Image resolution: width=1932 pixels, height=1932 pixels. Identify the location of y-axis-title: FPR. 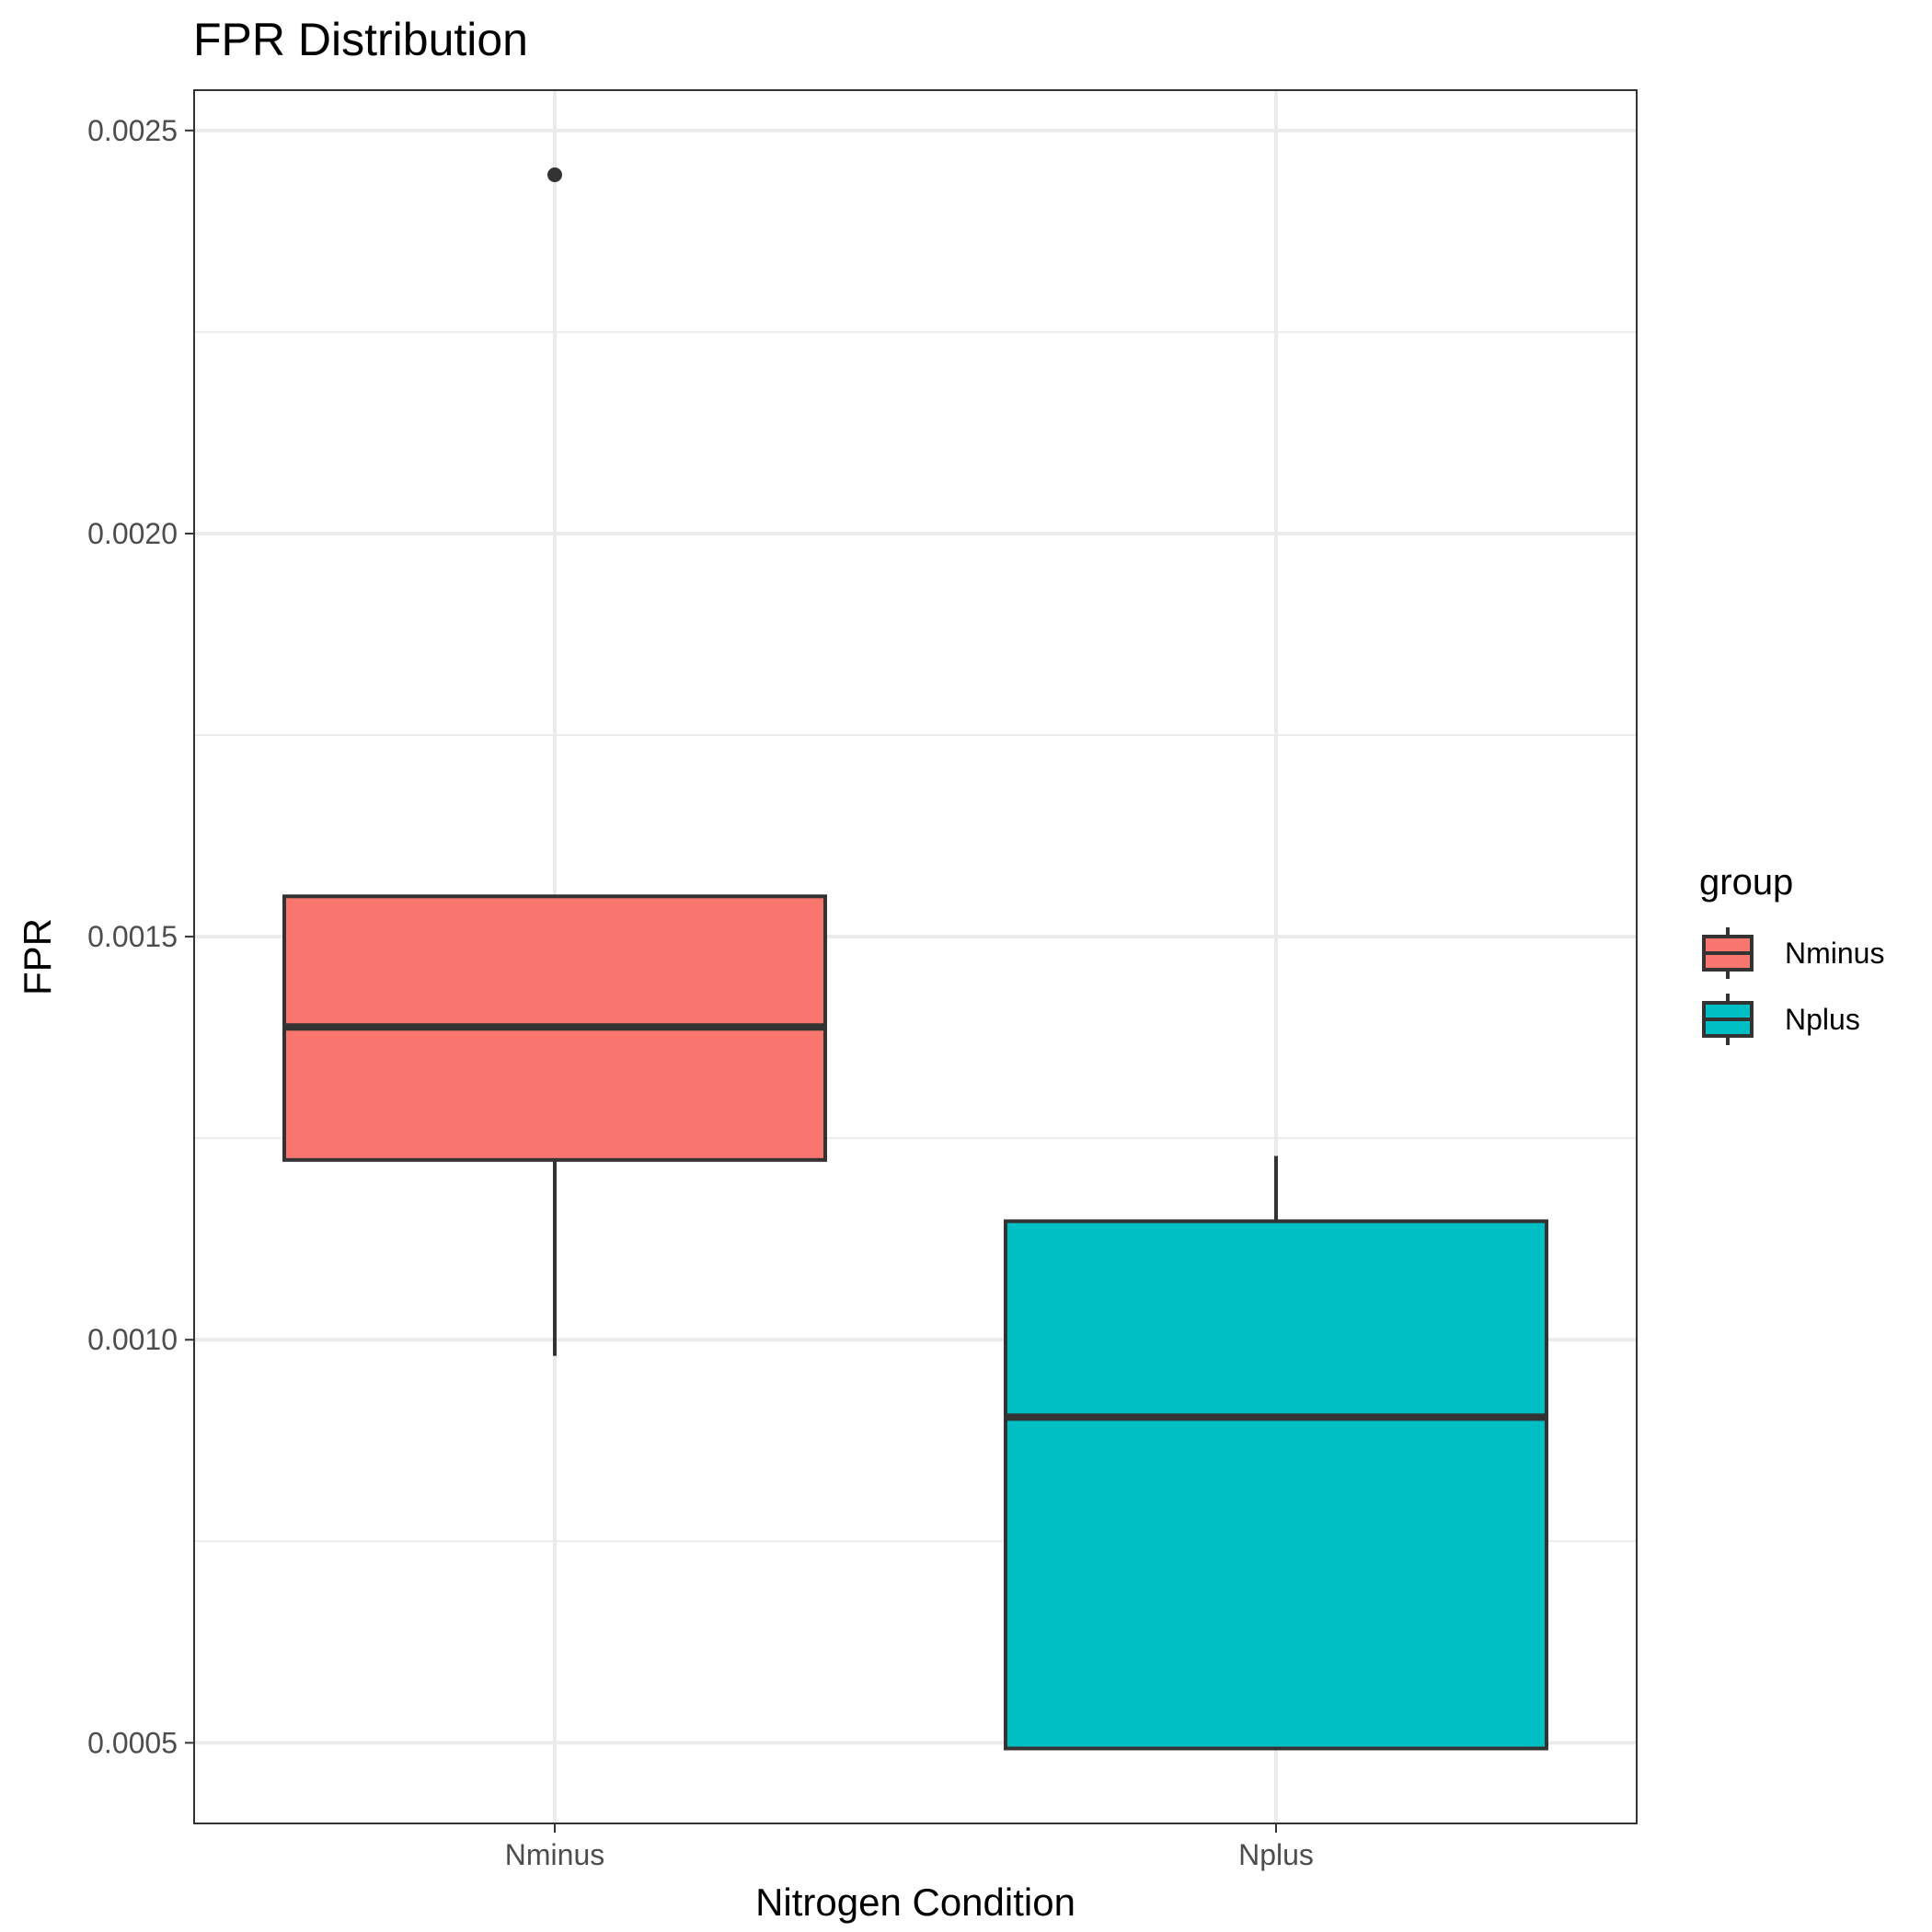
(37, 956).